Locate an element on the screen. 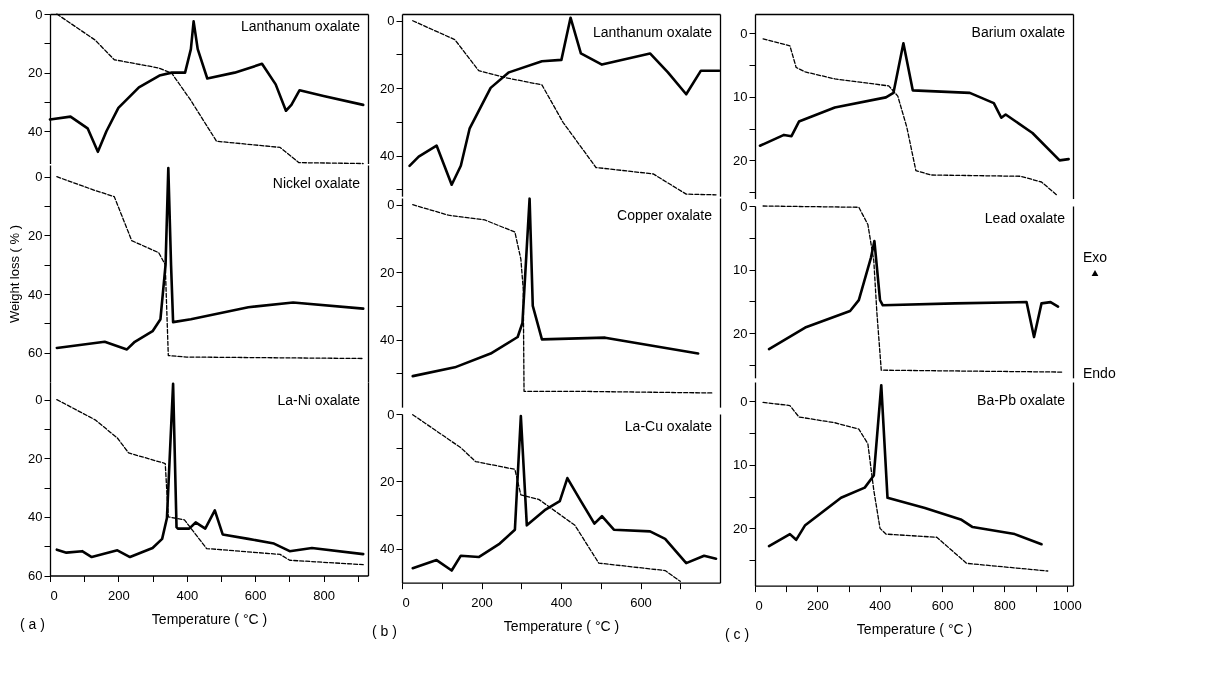 The width and height of the screenshot is (1223, 696). text: ( c ) is located at coordinates (737, 633).